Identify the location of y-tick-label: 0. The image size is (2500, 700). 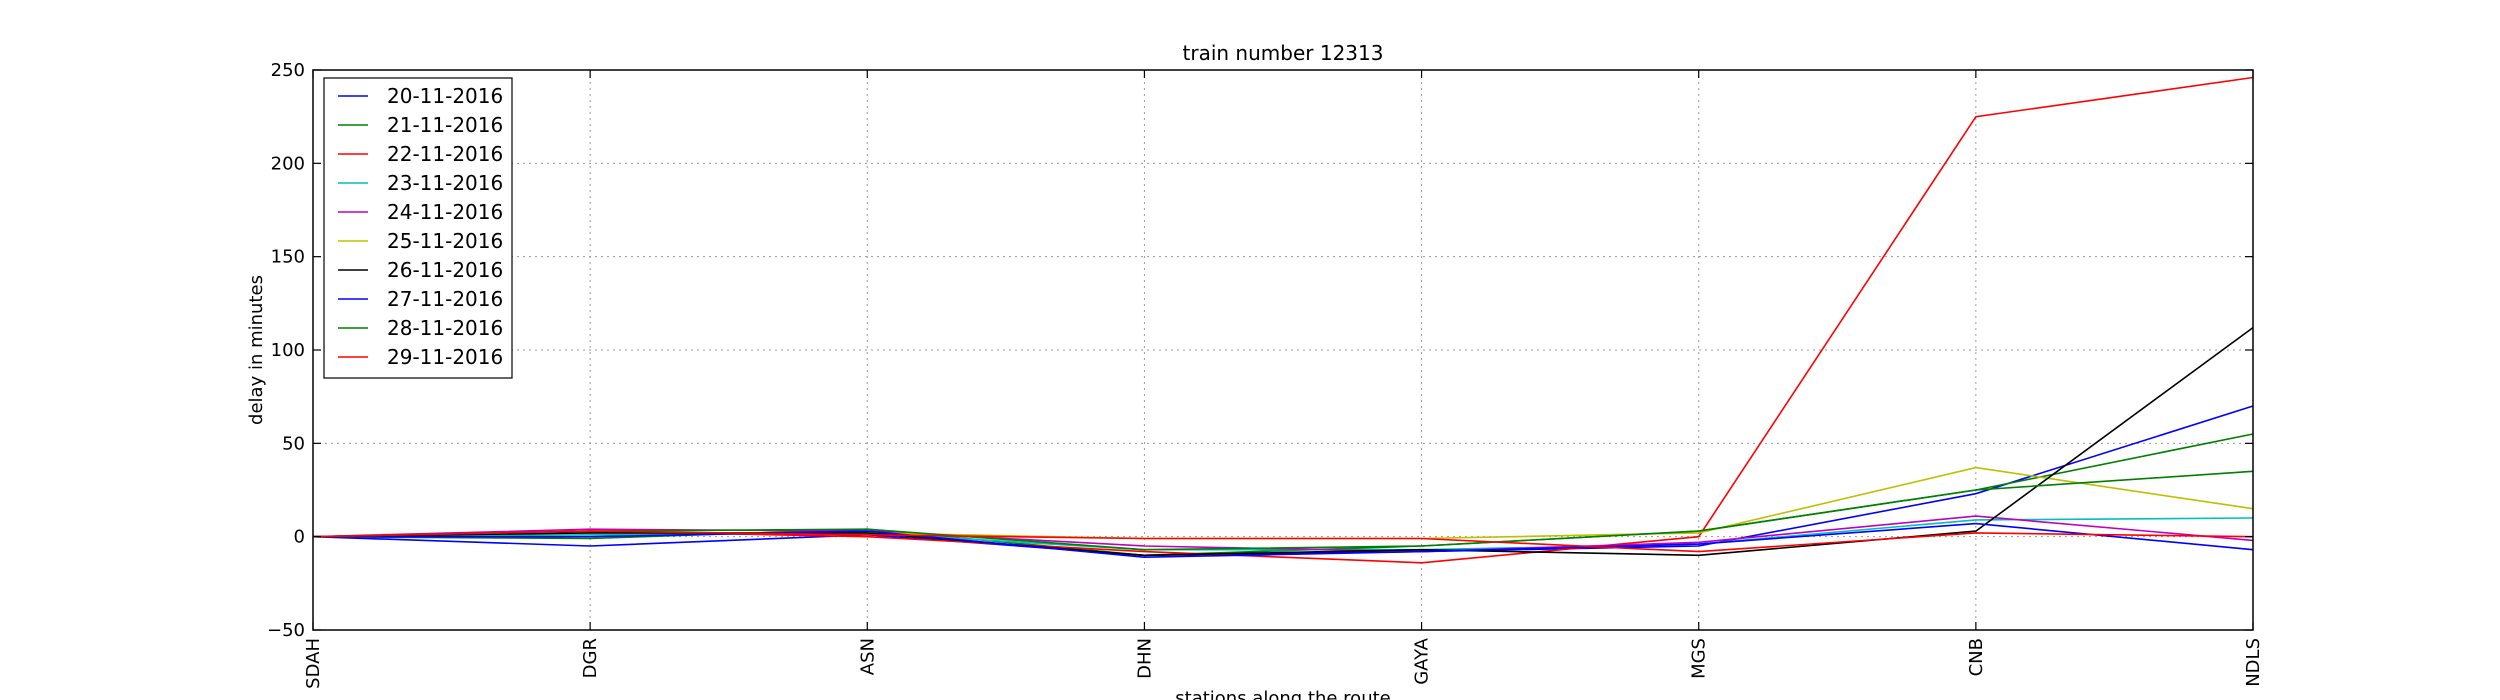
(299, 537).